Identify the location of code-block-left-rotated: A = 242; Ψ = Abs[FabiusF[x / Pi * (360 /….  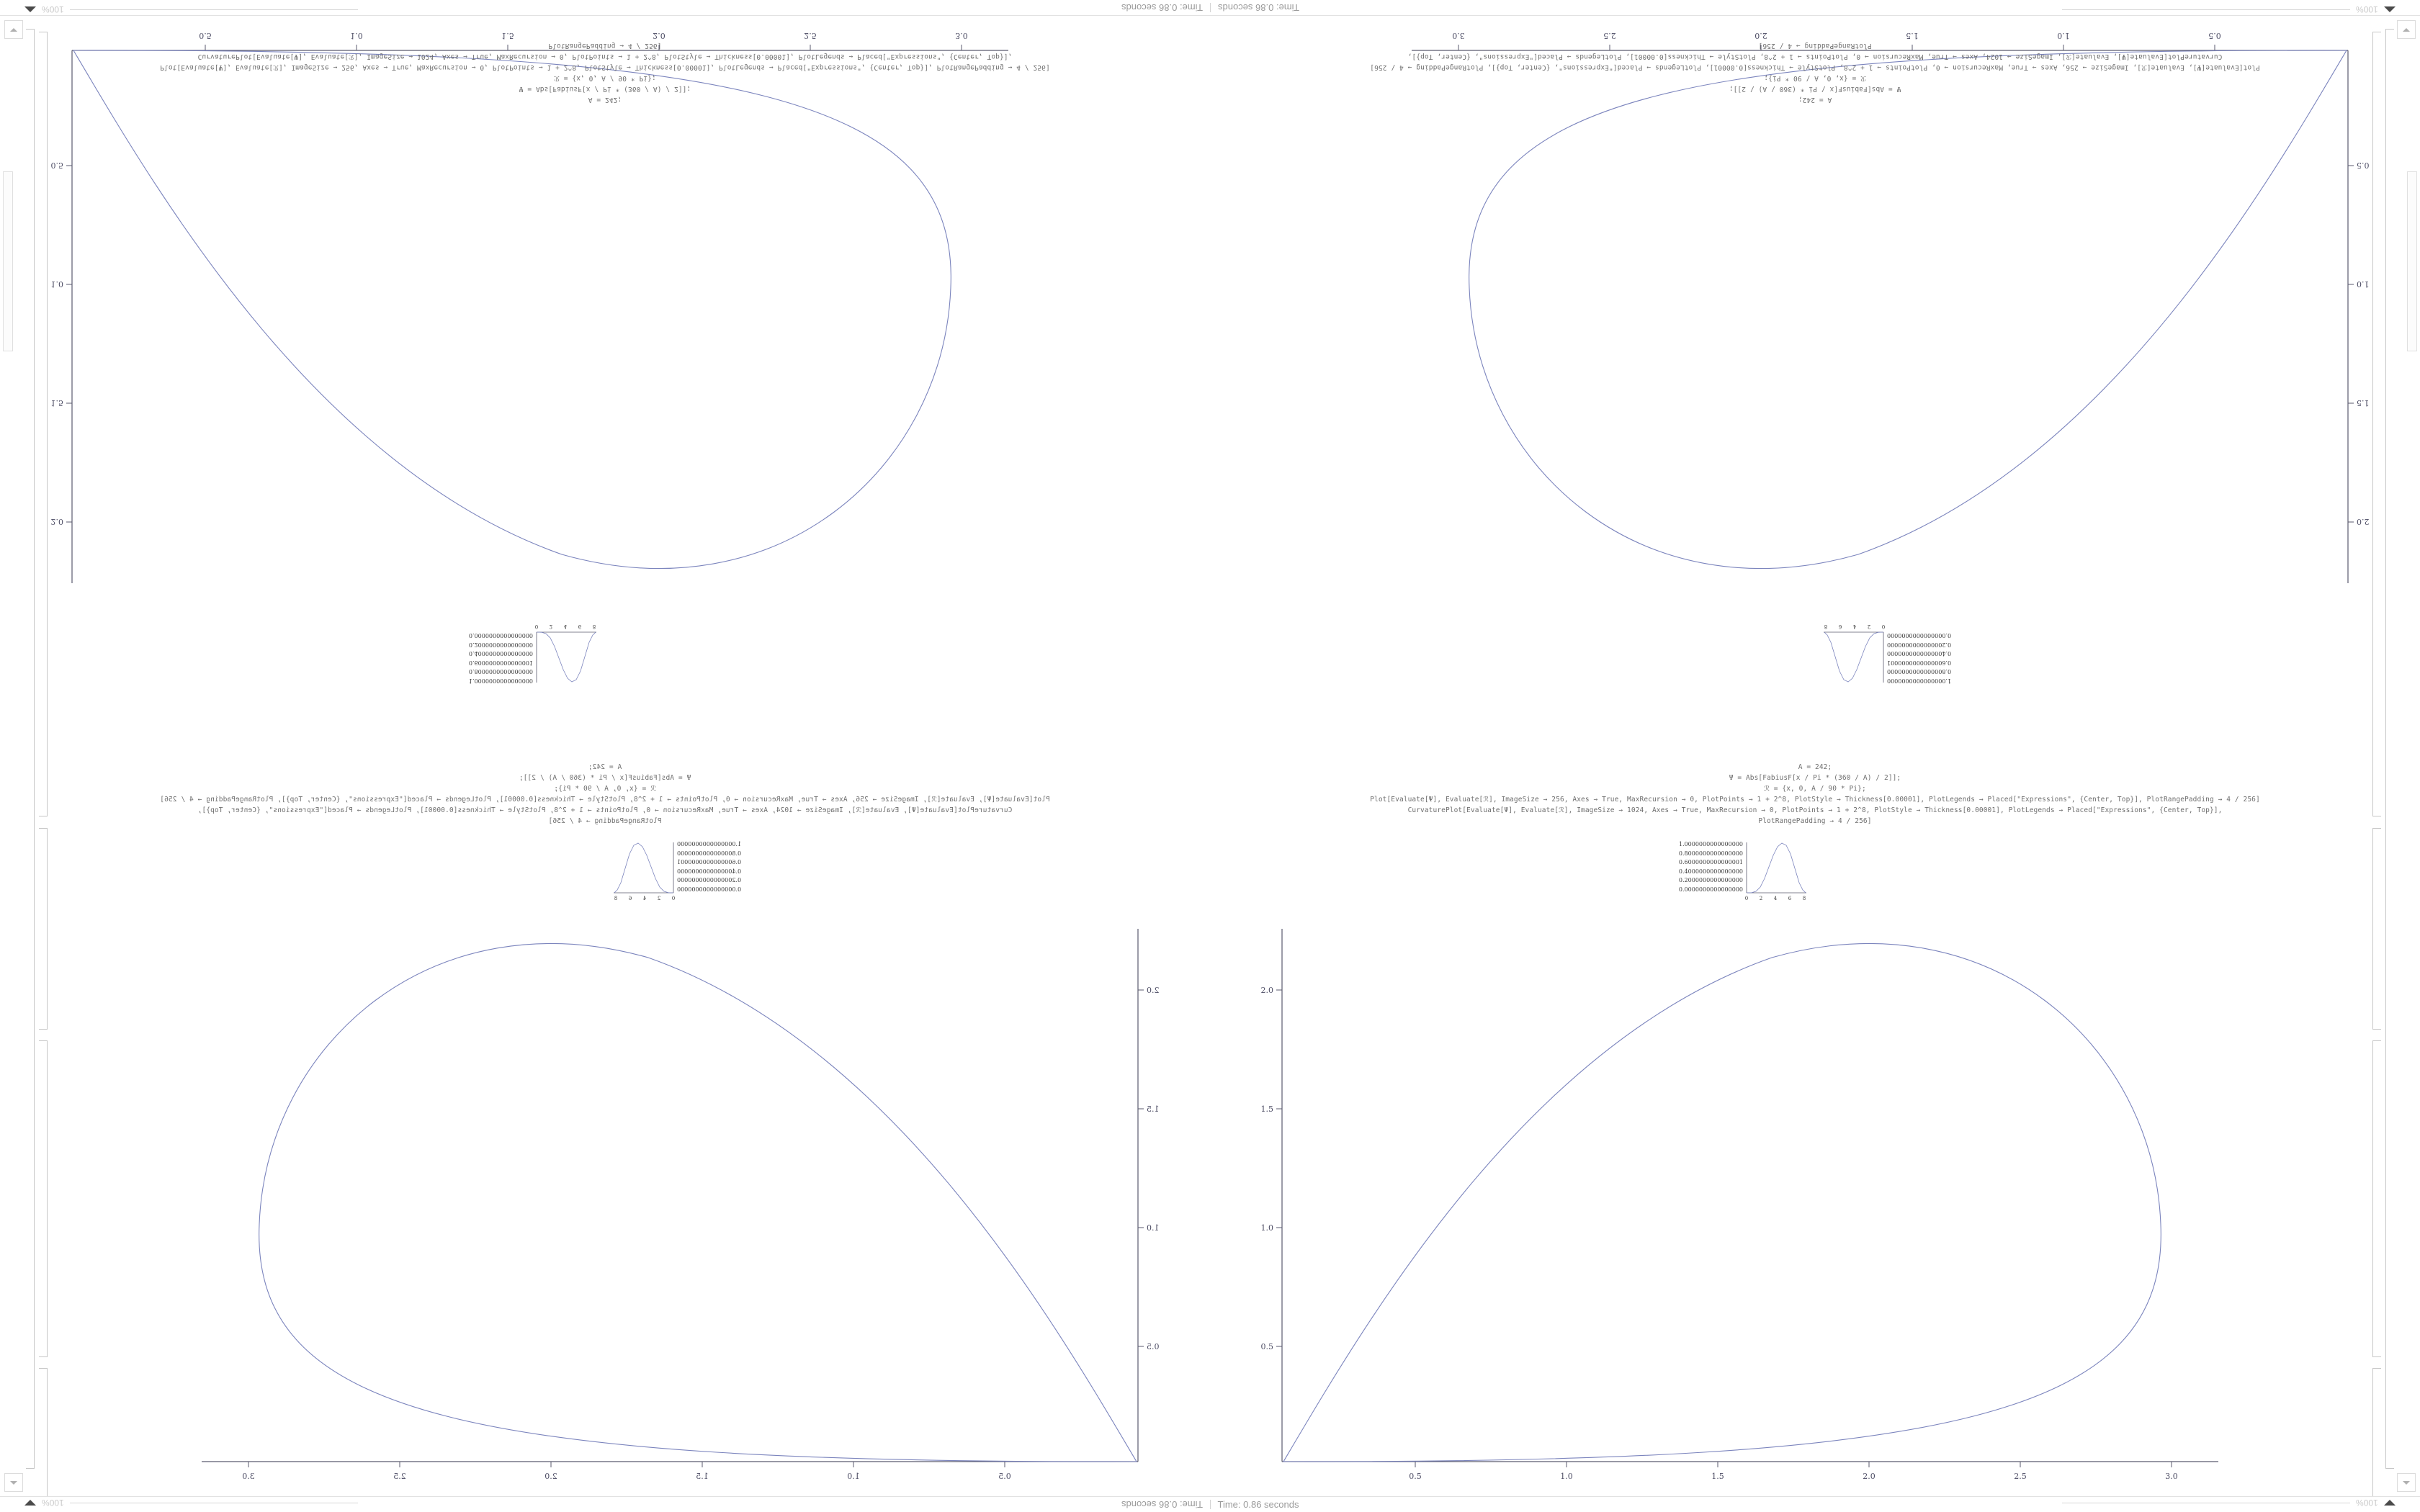
(605, 72).